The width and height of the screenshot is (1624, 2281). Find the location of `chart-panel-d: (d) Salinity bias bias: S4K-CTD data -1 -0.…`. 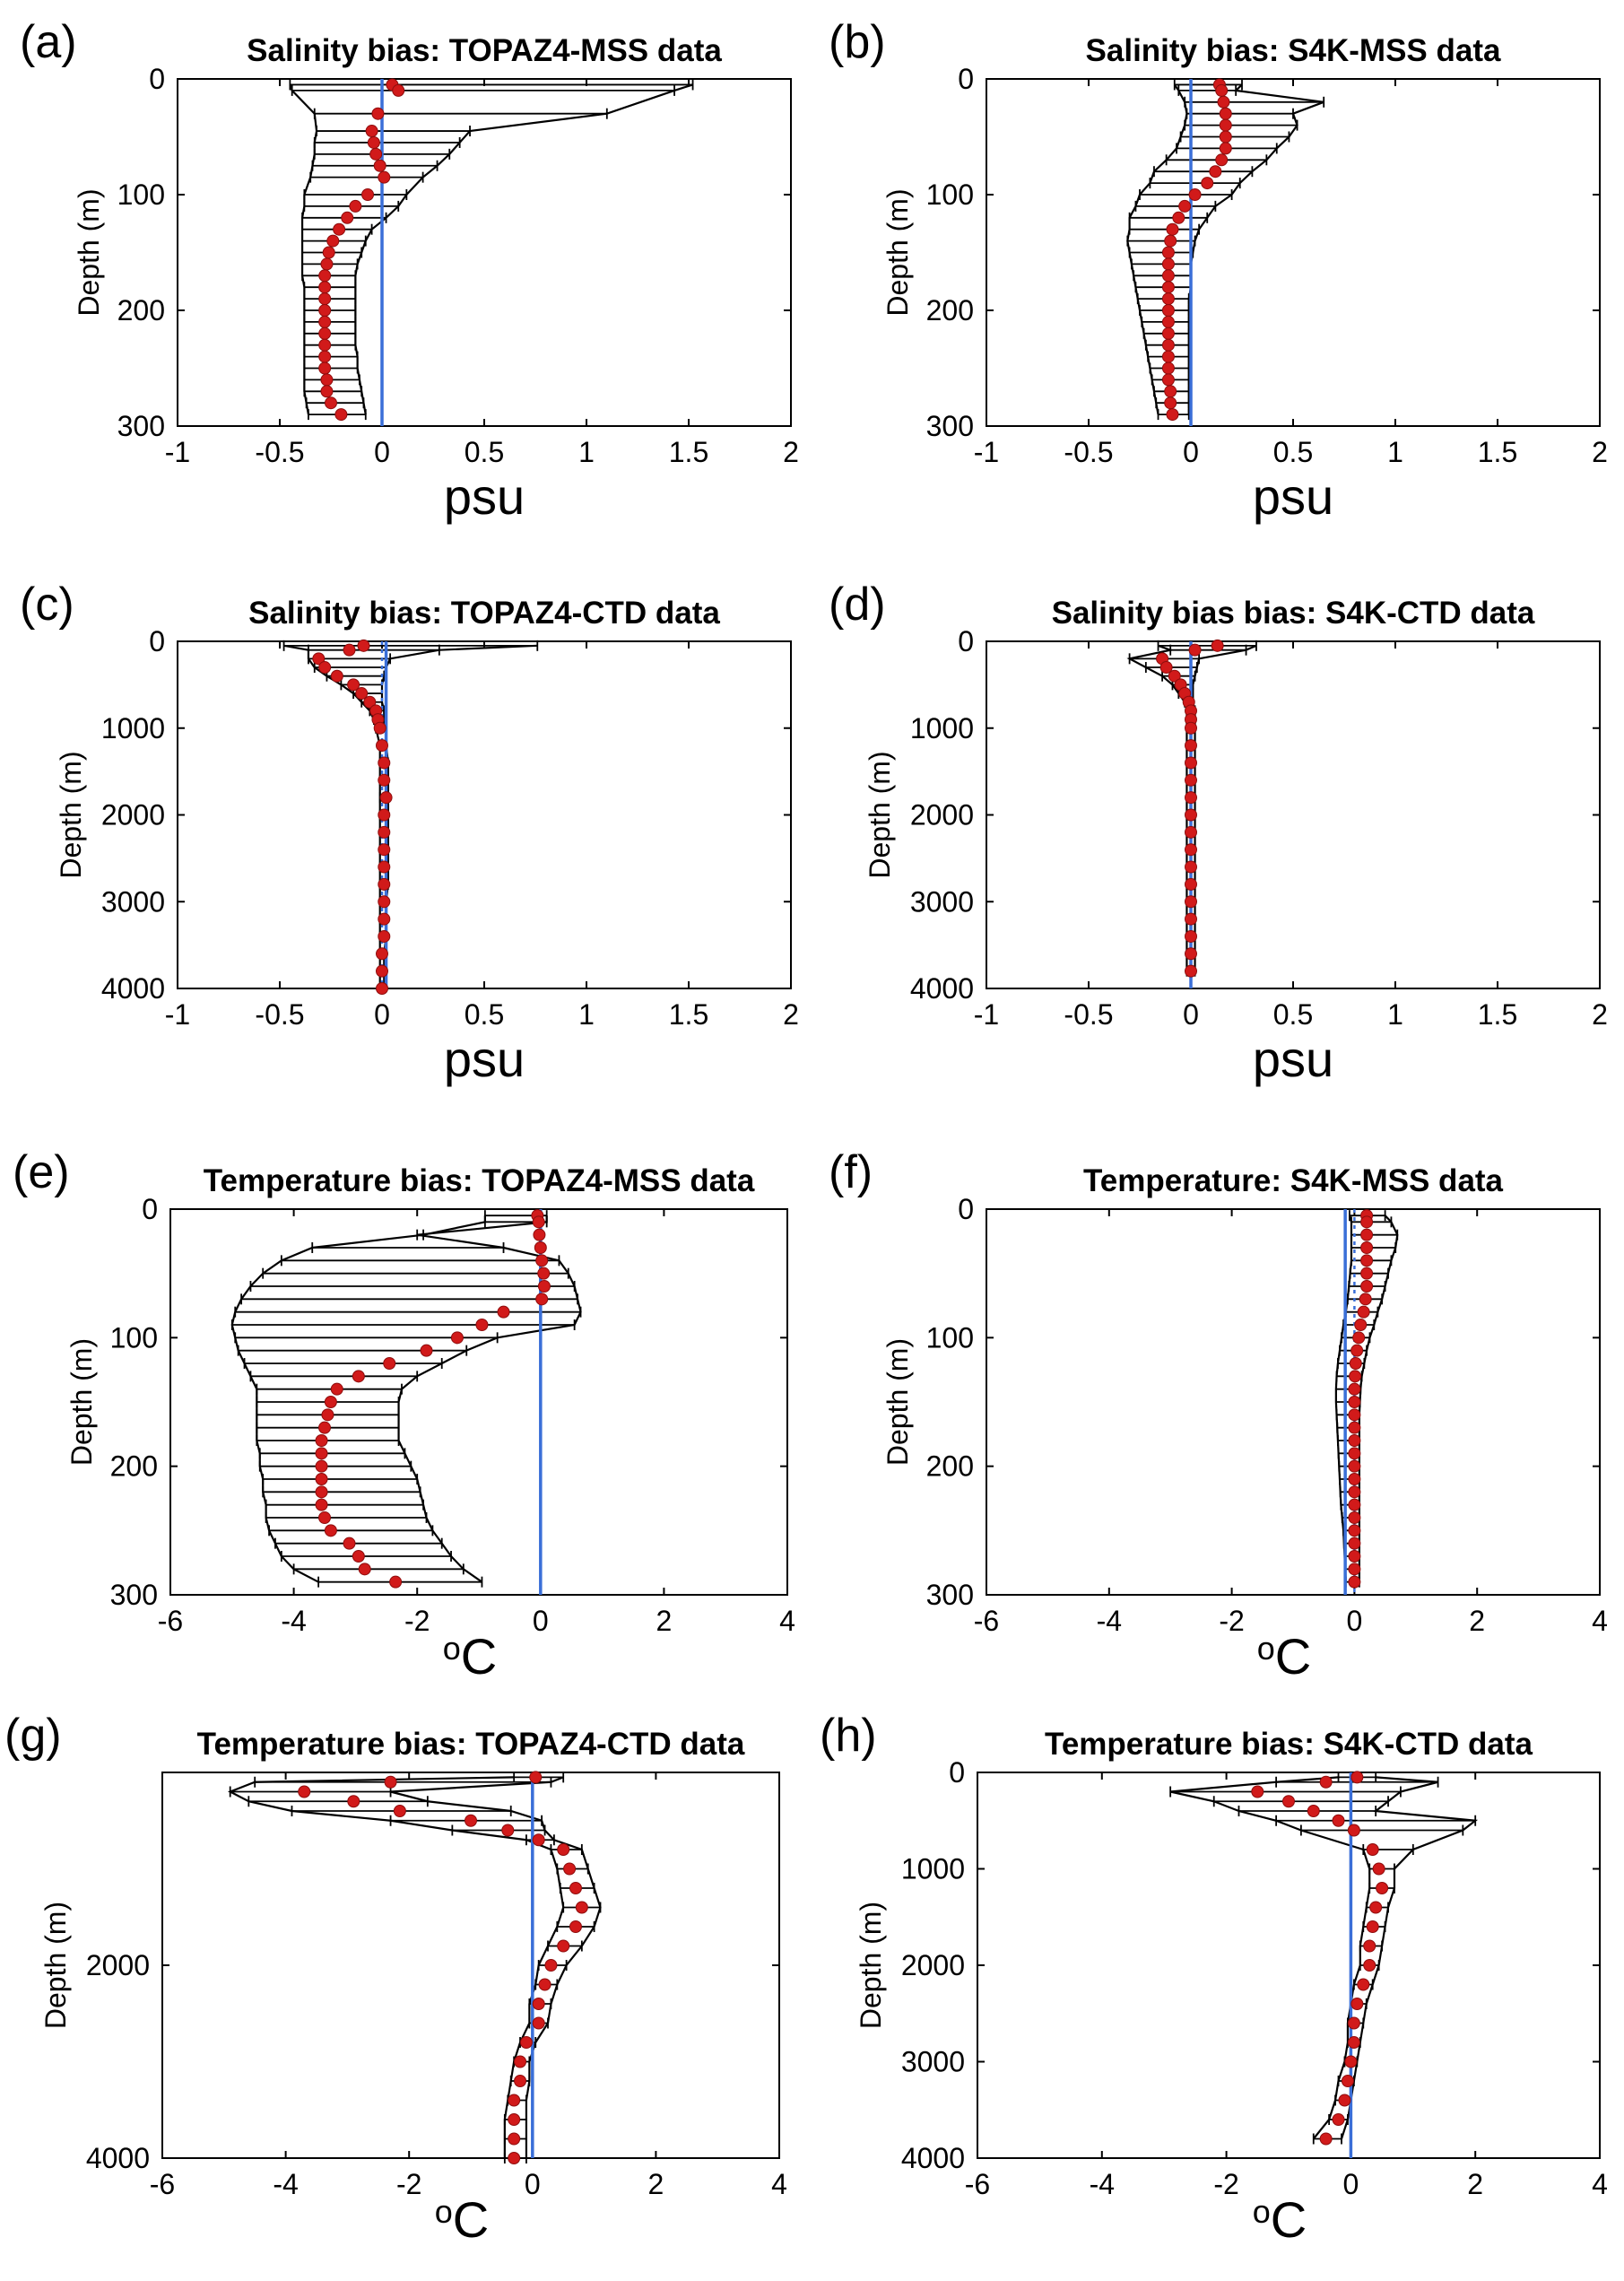

chart-panel-d: (d) Salinity bias bias: S4K-CTD data -1 -0.… is located at coordinates (1218, 833).